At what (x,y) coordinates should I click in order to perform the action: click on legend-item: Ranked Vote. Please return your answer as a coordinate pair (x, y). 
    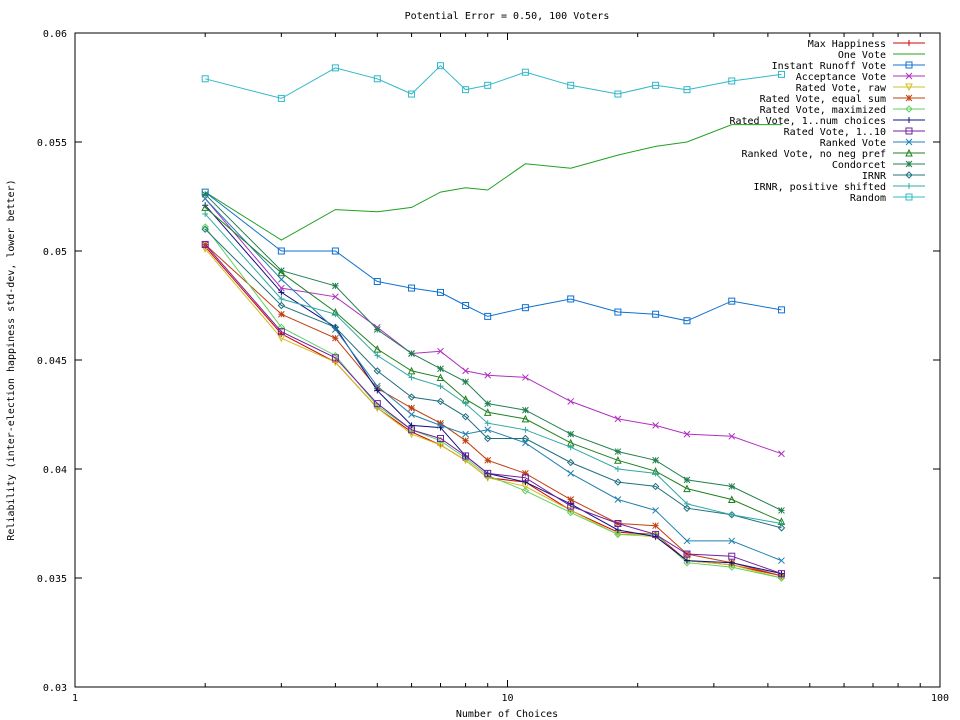
    Looking at the image, I should click on (872, 143).